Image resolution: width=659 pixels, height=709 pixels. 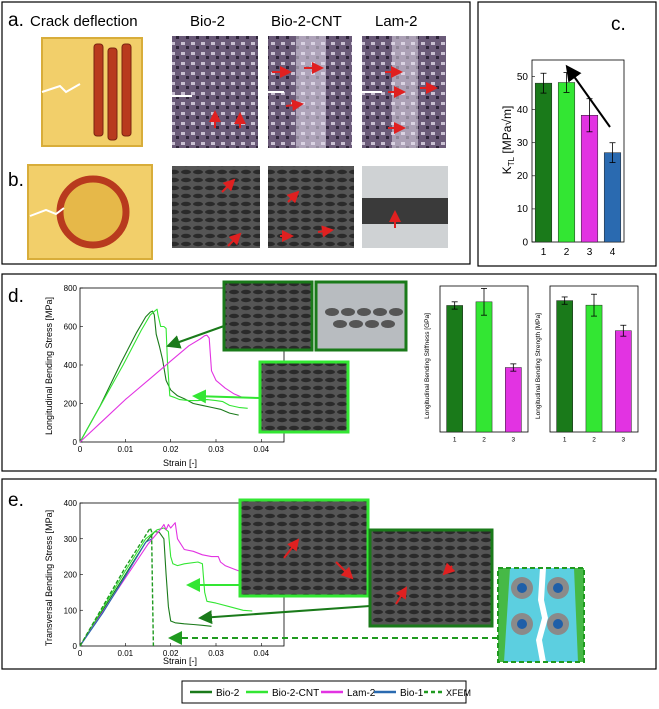 I want to click on chart-c-ytick-label-4: 40, so click(x=523, y=110).